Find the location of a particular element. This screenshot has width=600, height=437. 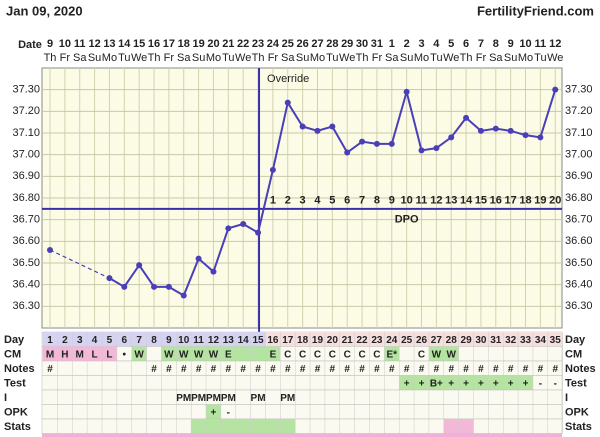

dpo-number: 12 is located at coordinates (436, 201).